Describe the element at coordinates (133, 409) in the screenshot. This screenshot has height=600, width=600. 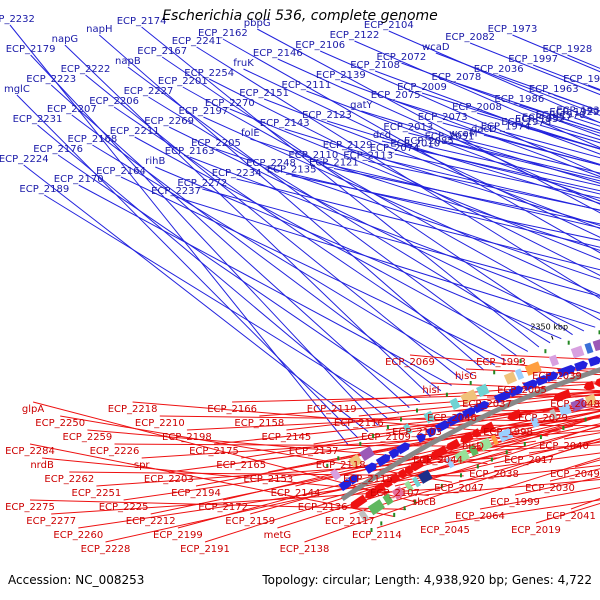
I see `gene-label: ECP_2218` at that location.